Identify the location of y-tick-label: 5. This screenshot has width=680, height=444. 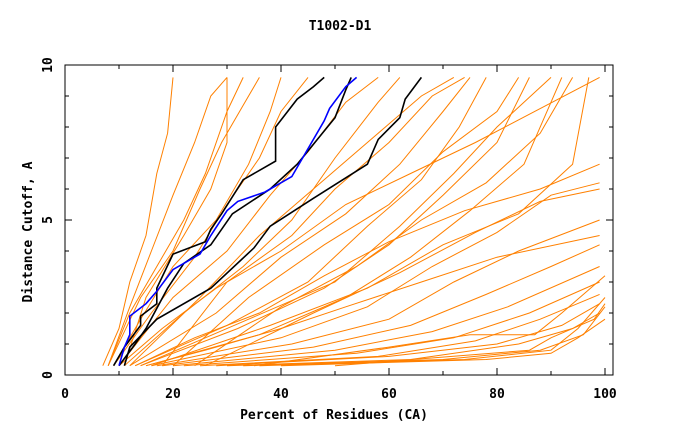
(48, 220).